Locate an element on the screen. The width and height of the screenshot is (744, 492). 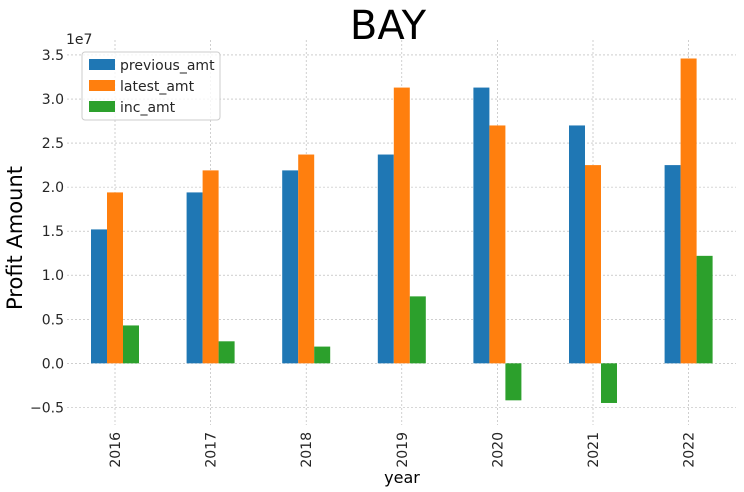
bar-latest_amt-2020 is located at coordinates (497, 244).